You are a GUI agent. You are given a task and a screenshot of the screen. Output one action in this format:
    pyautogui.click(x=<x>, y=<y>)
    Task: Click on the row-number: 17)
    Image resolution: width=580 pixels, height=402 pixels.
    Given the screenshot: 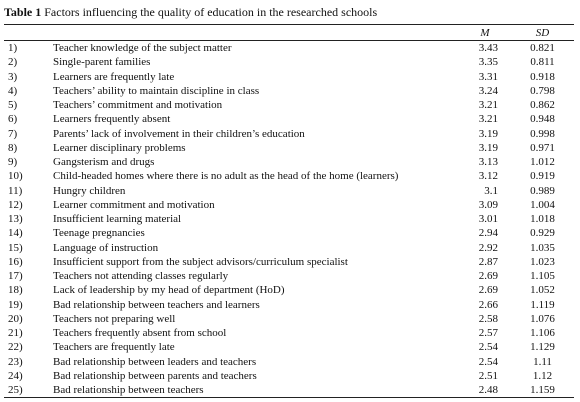 What is the action you would take?
    pyautogui.click(x=15, y=276)
    